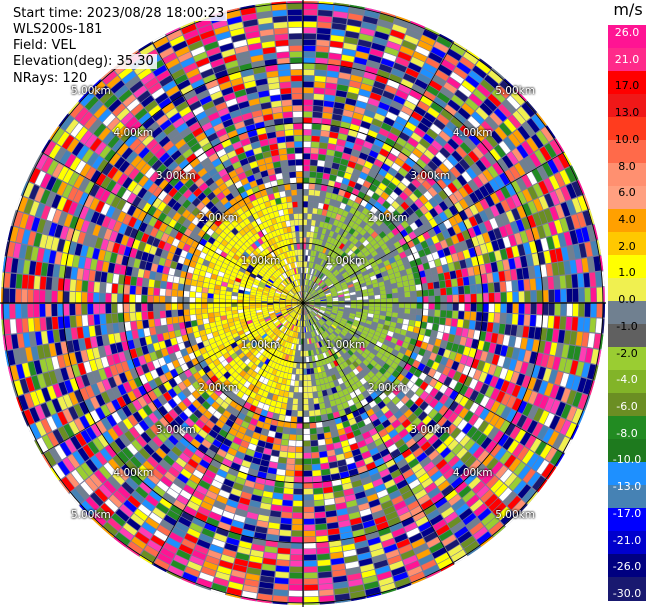 The width and height of the screenshot is (647, 607). What do you see at coordinates (627, 32) in the screenshot?
I see `colorbar-tick-label: 26.0` at bounding box center [627, 32].